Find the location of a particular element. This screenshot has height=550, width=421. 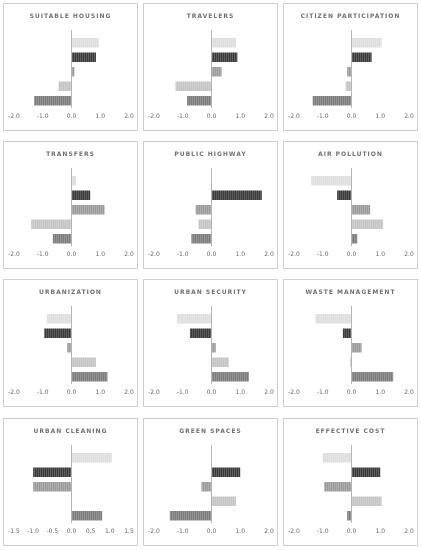

chart-panel: URBANIZATION -2.0 -1.0 0.0 1.0 2.0 is located at coordinates (70, 343).